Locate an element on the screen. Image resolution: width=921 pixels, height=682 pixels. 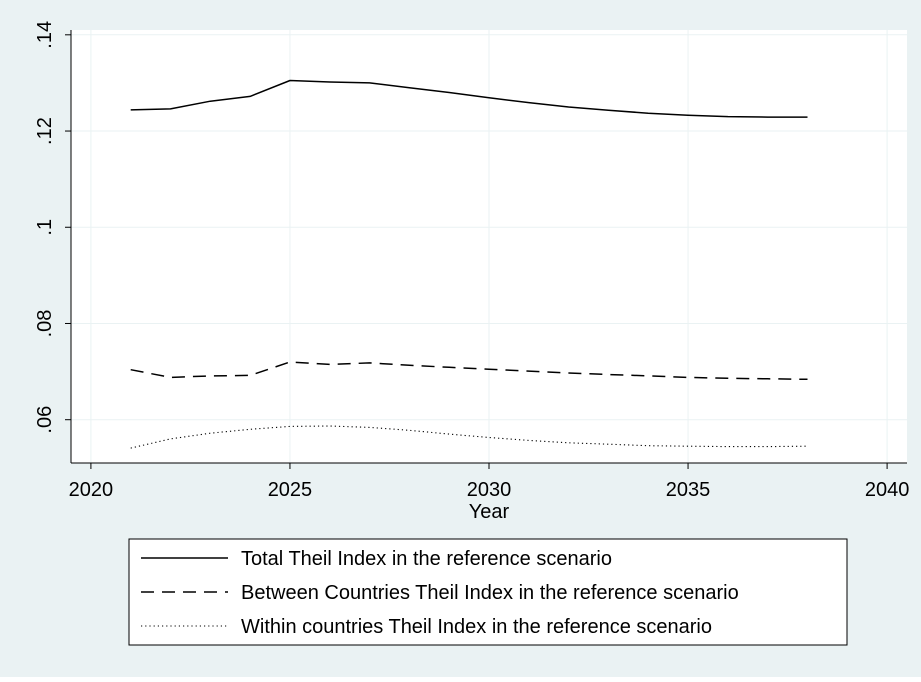
y-axis-ticks: .06 .08 .1 .12 .14 is located at coordinates (52, 227).